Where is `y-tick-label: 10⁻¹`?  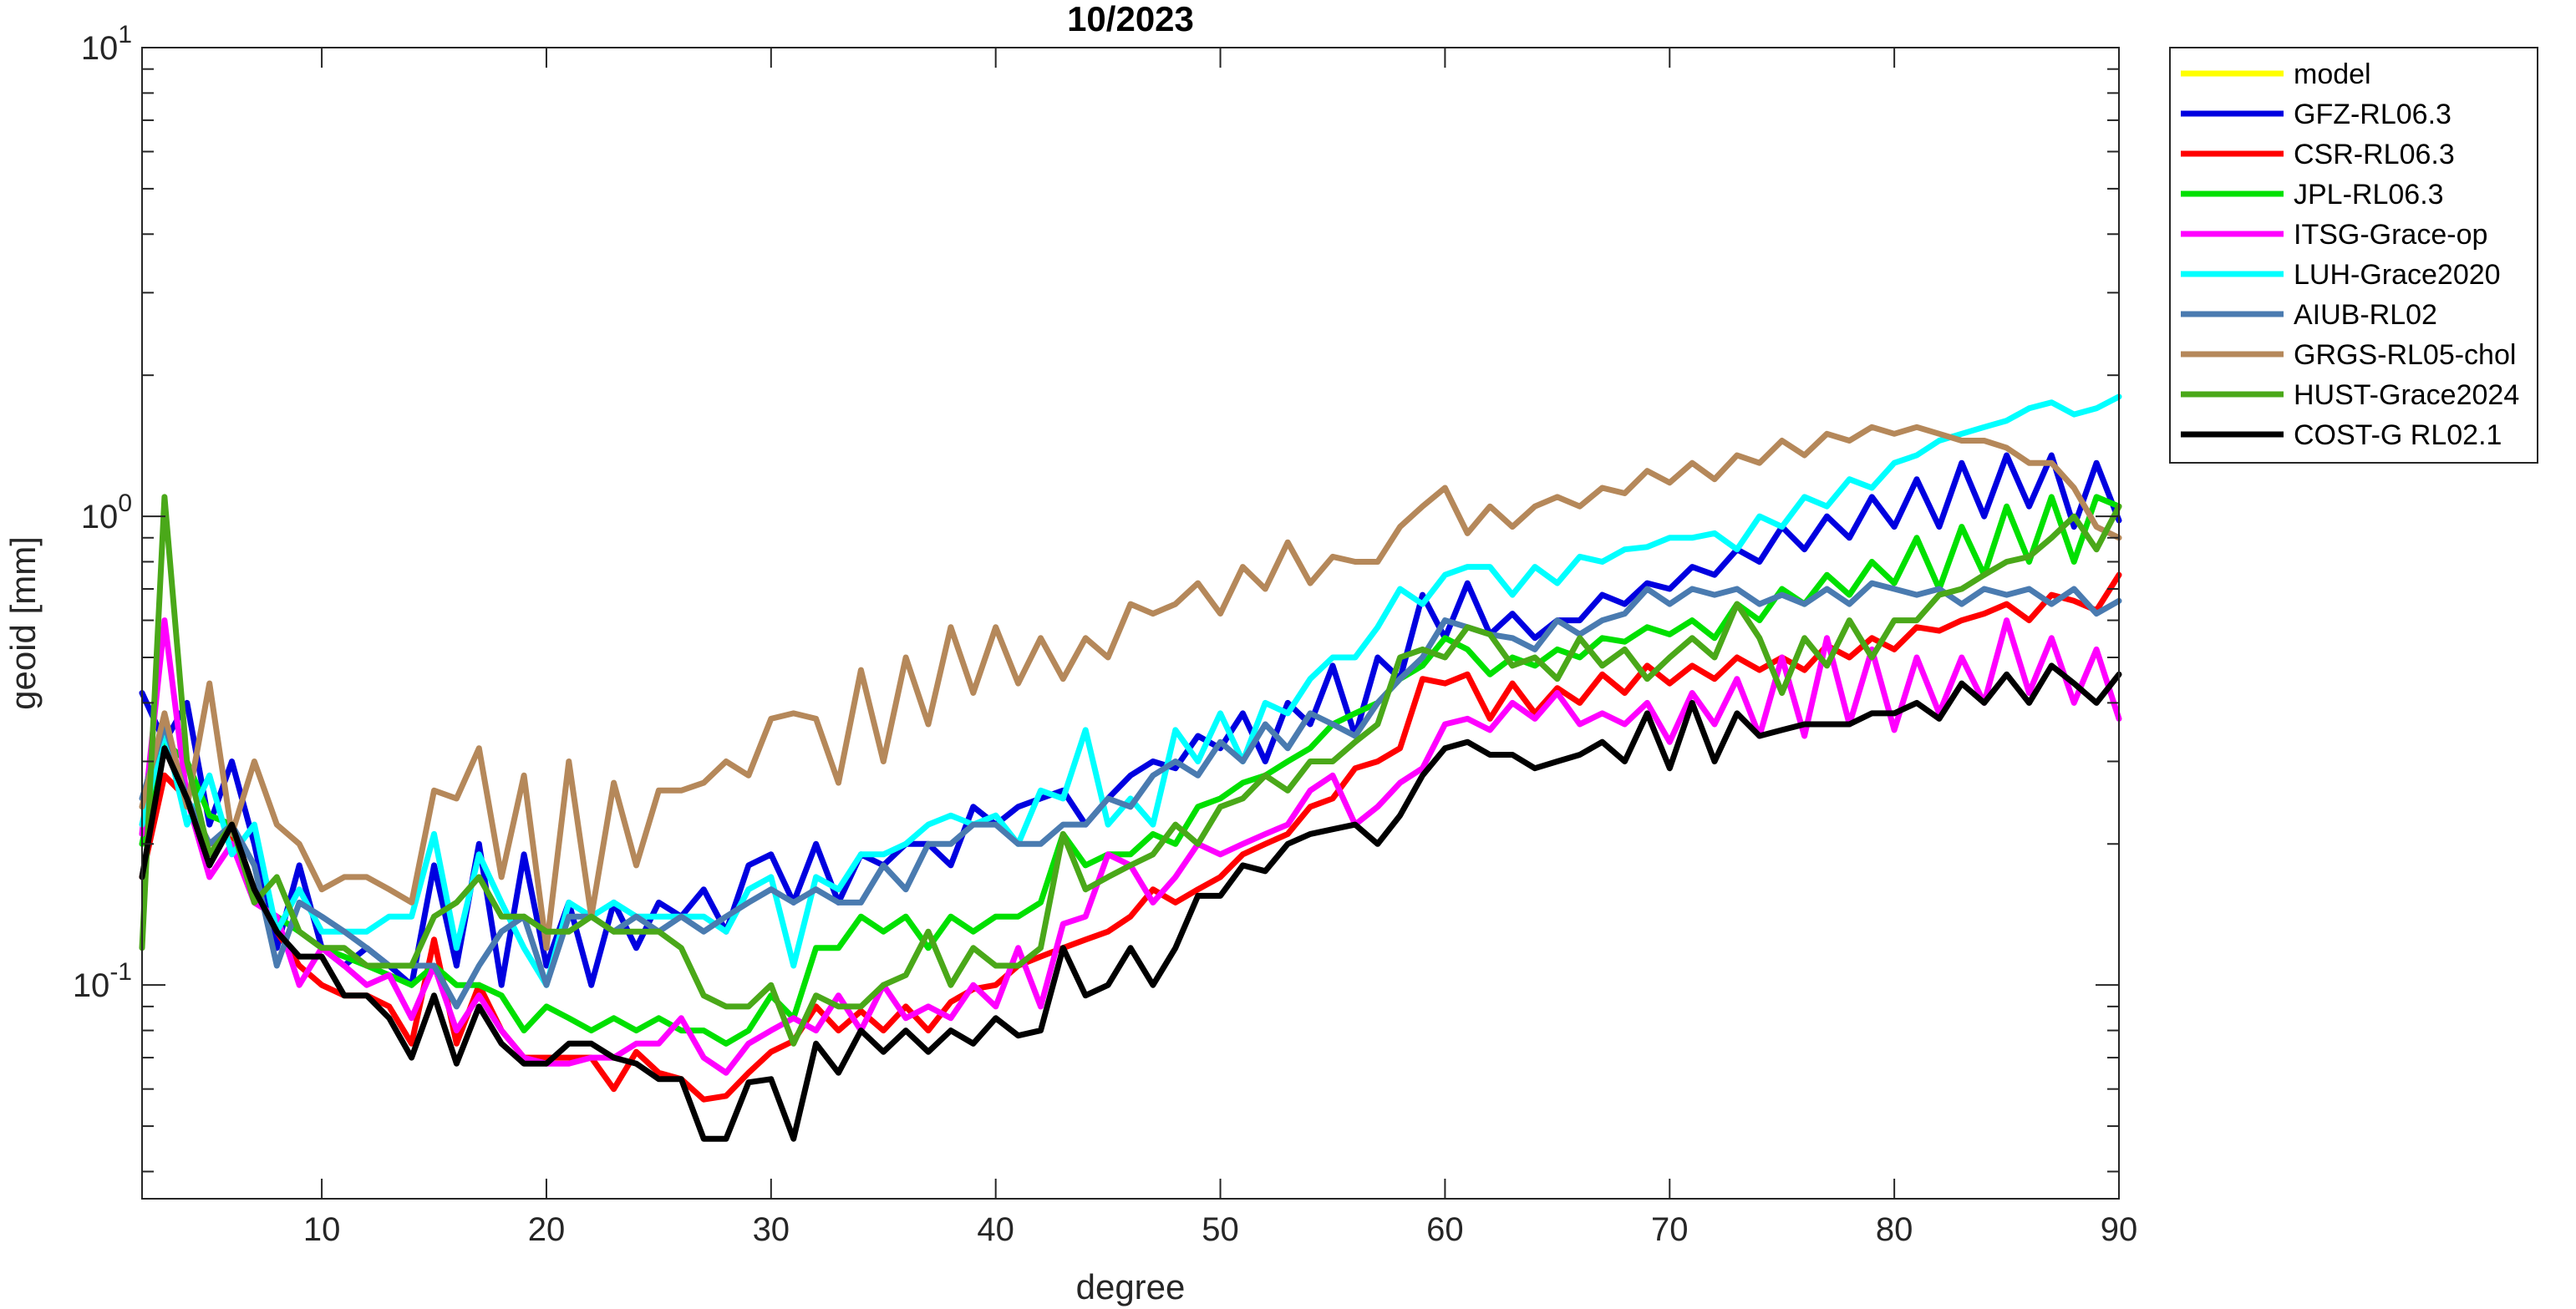
y-tick-label: 10⁻¹ is located at coordinates (102, 981).